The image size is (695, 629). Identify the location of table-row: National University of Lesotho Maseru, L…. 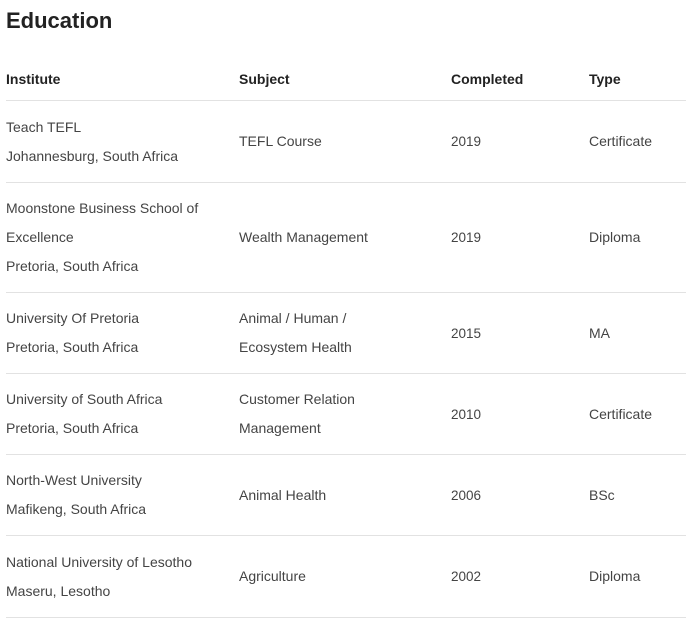
(346, 576).